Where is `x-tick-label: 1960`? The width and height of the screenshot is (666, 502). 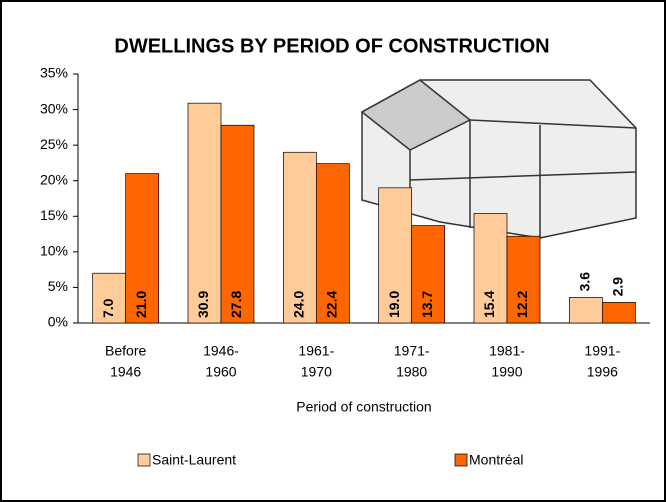
x-tick-label: 1960 is located at coordinates (220, 372).